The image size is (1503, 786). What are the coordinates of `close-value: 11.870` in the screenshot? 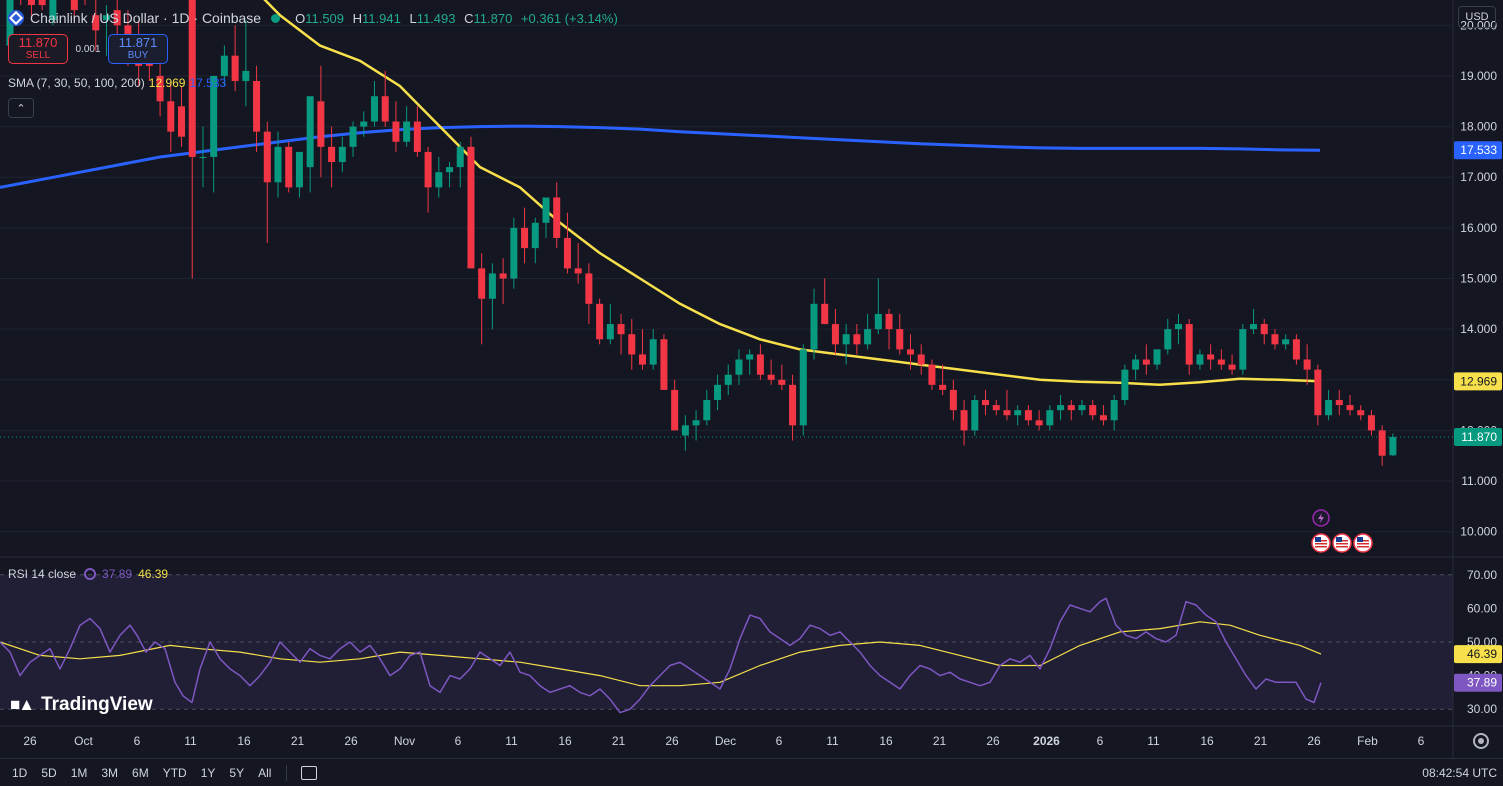 It's located at (493, 18).